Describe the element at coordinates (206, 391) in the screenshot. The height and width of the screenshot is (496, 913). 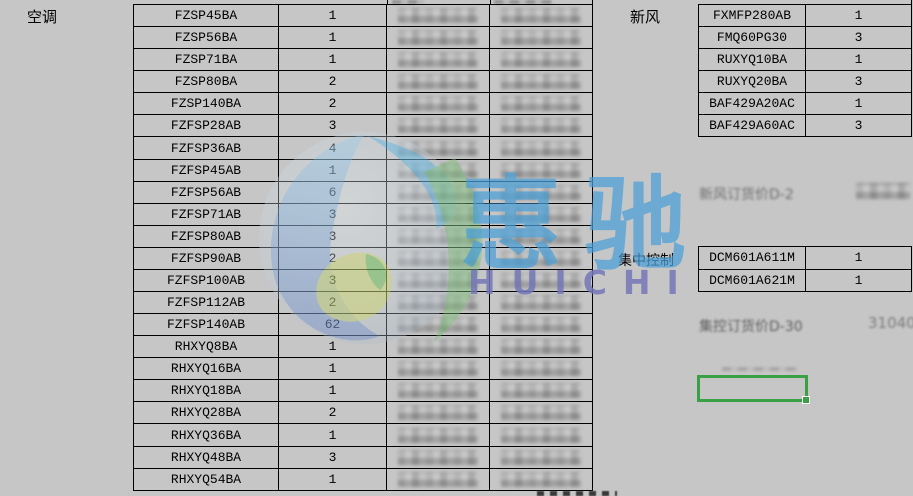
I see `model-cell: RHXYQ18BA` at that location.